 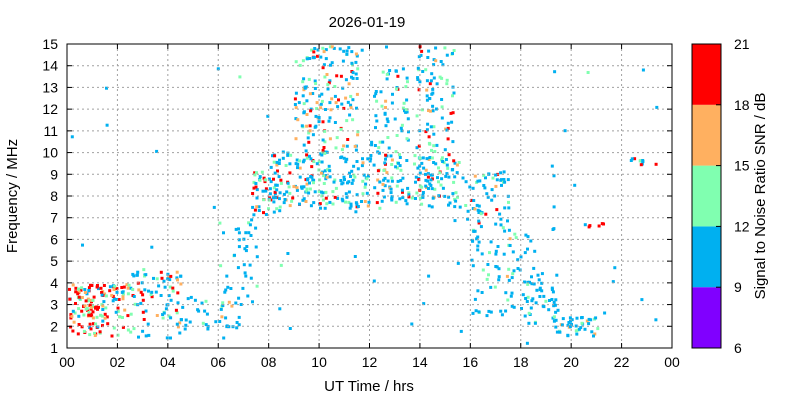 What do you see at coordinates (54, 261) in the screenshot?
I see `y-tick-label: 5` at bounding box center [54, 261].